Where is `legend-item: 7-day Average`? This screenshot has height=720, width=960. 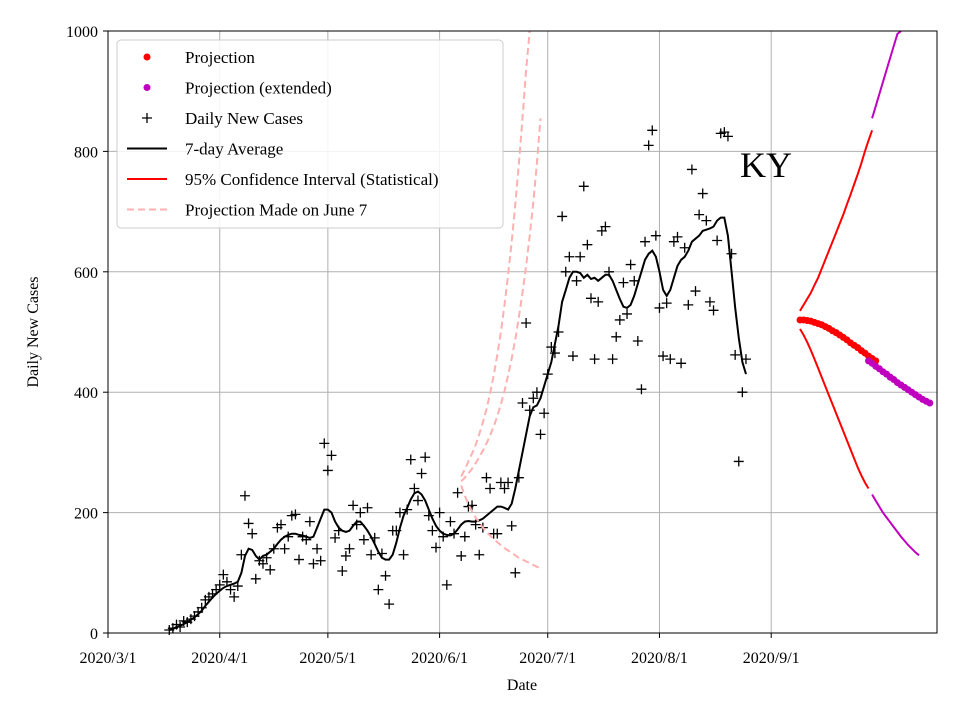 legend-item: 7-day Average is located at coordinates (205, 149).